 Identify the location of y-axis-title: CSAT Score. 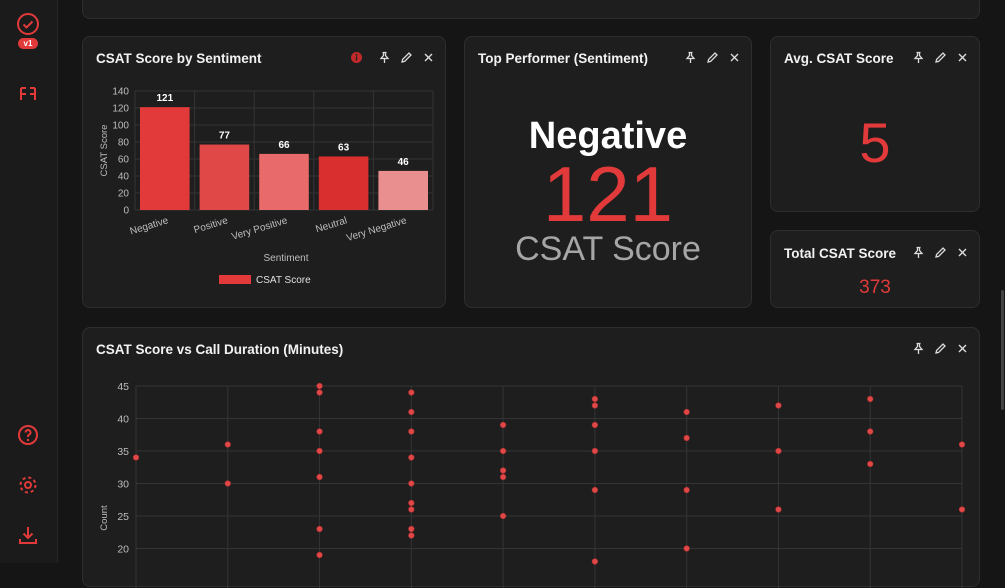
(104, 151).